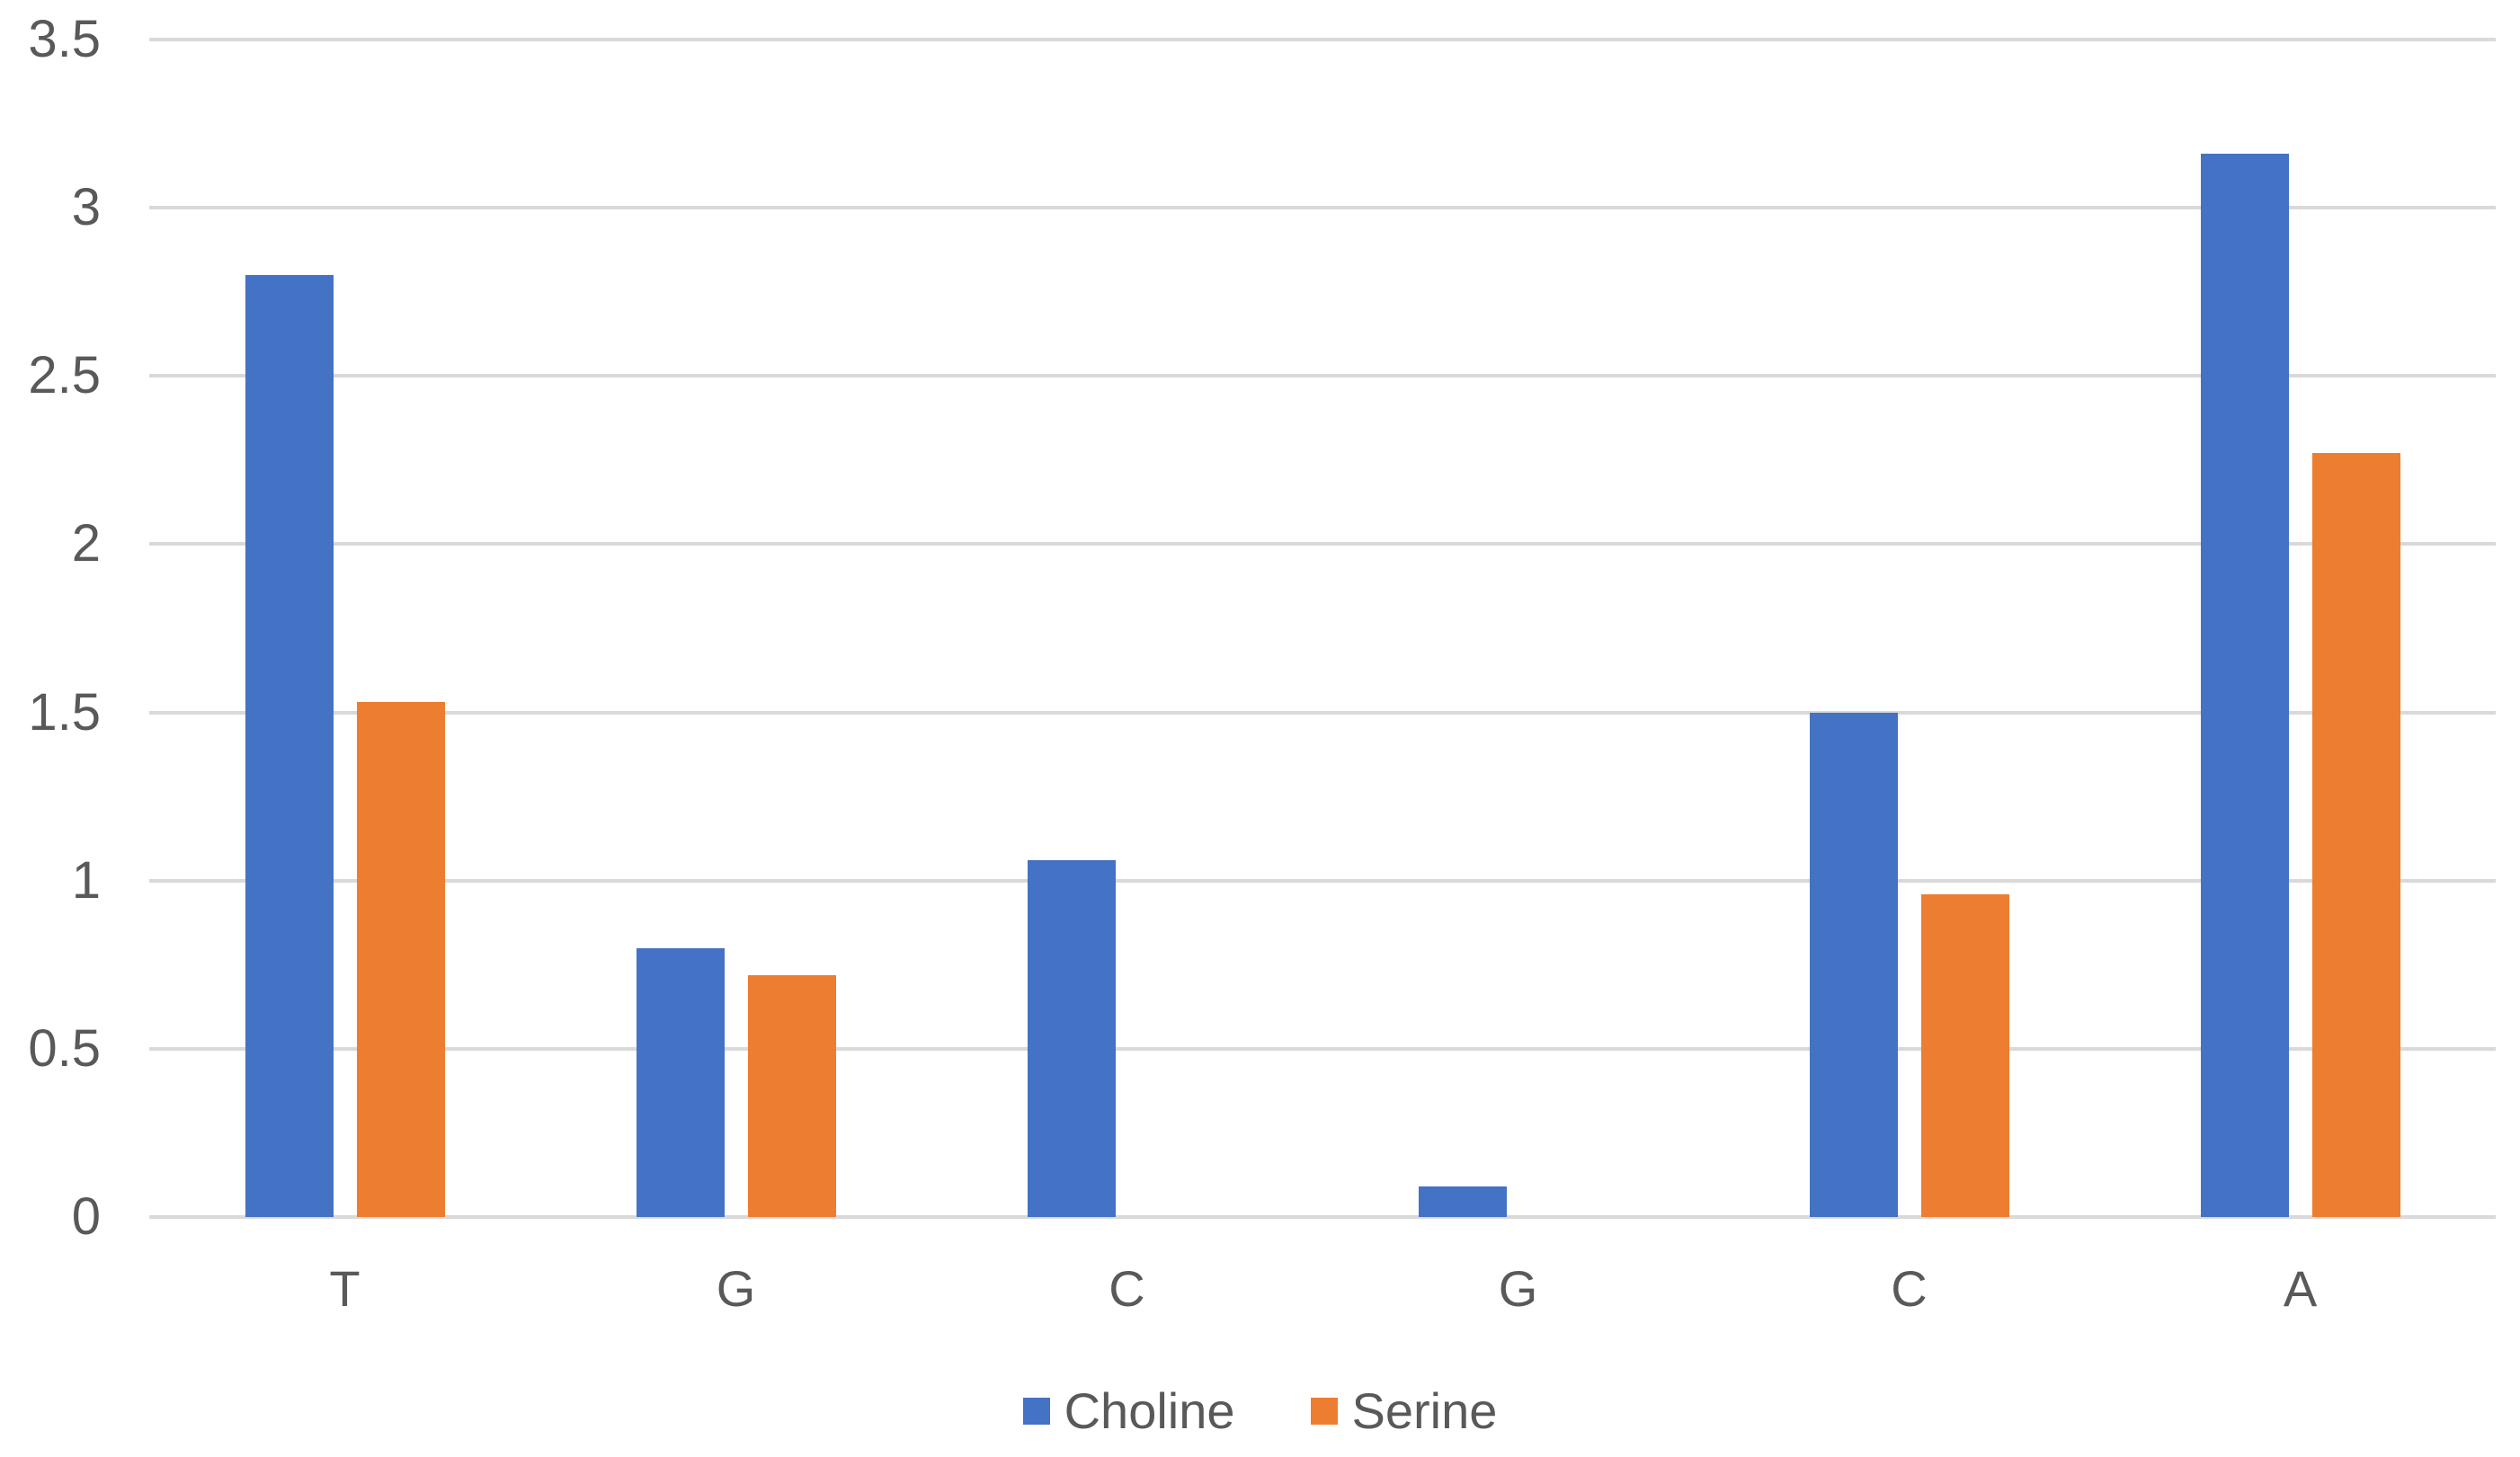  Describe the element at coordinates (65, 712) in the screenshot. I see `y-axis-tick-label: 1.5` at that location.